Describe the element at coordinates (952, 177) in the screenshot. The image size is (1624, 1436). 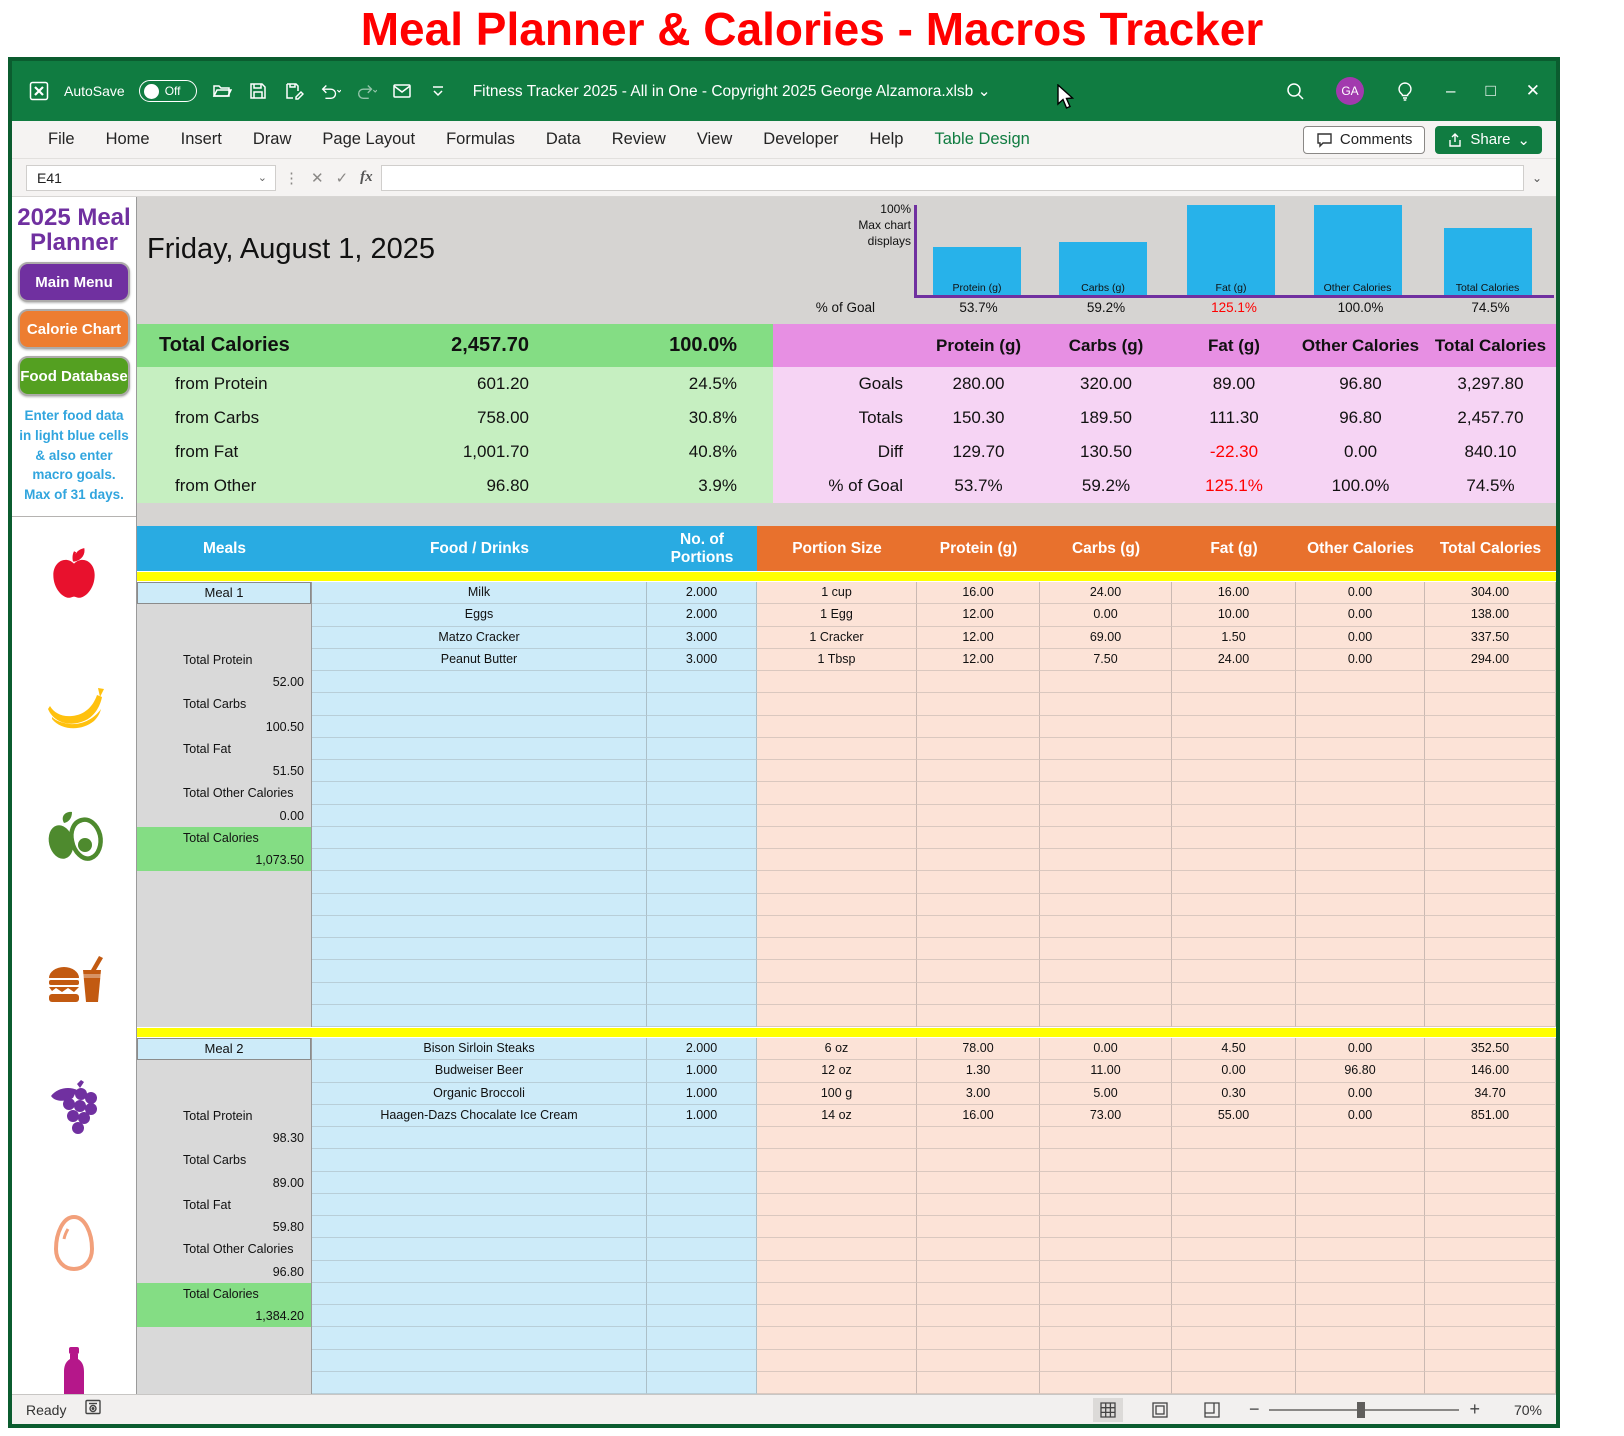
I see `formula-input` at that location.